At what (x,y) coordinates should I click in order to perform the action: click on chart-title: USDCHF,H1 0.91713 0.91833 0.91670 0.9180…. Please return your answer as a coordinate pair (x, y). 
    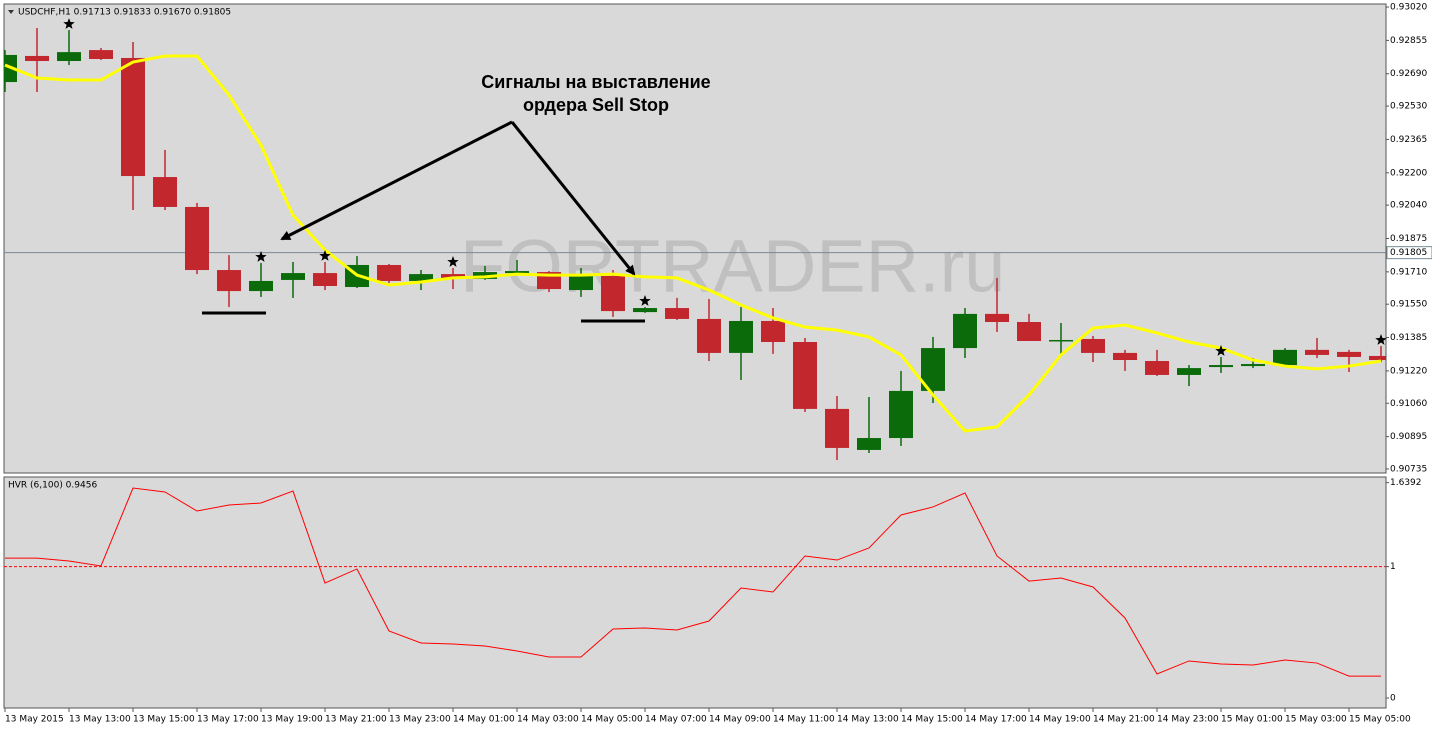
    Looking at the image, I should click on (124, 13).